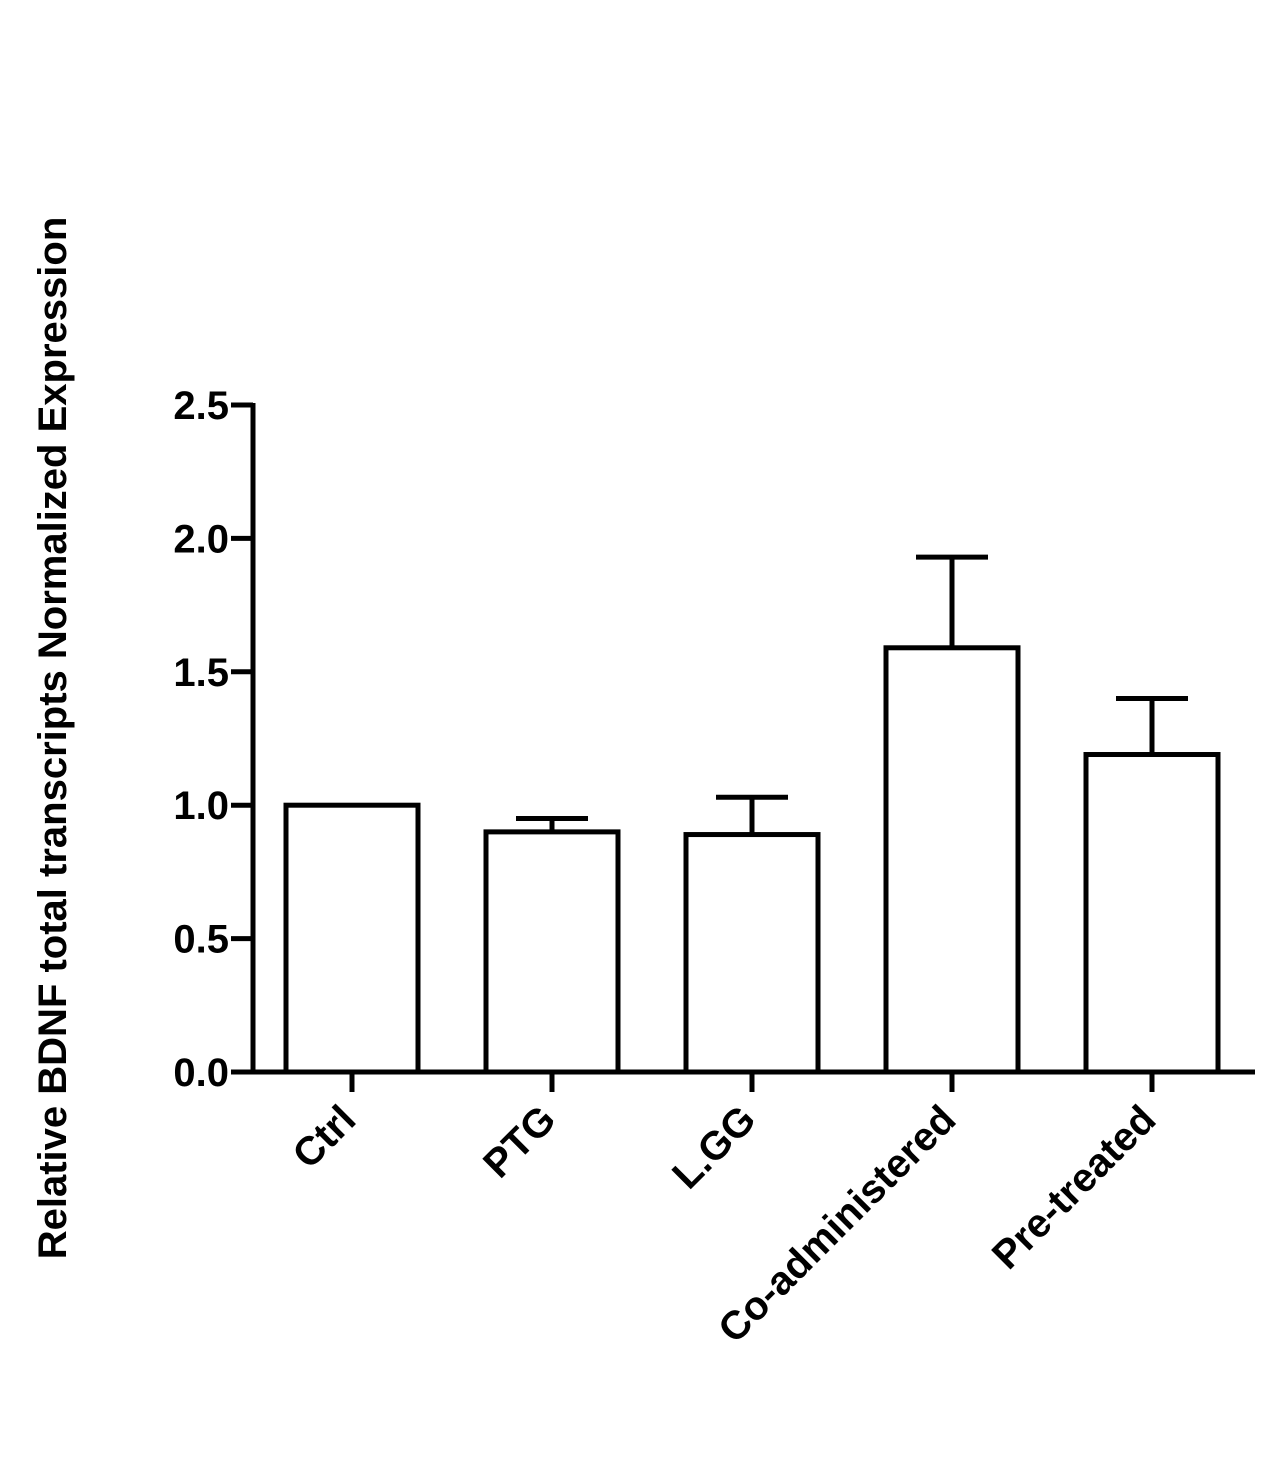 Image resolution: width=1277 pixels, height=1478 pixels. I want to click on y-tick-label: 1.5, so click(201, 673).